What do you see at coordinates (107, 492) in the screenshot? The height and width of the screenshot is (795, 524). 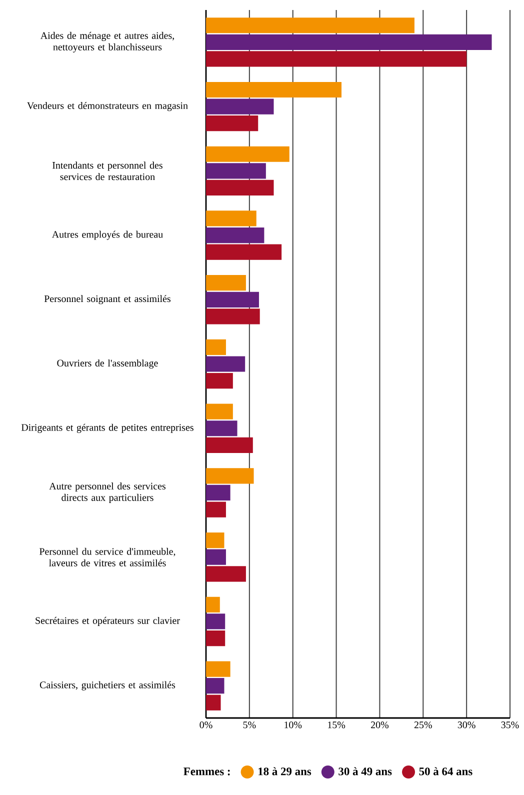 I see `y-tick-label: Autre personnel des services directs aux particuliers` at bounding box center [107, 492].